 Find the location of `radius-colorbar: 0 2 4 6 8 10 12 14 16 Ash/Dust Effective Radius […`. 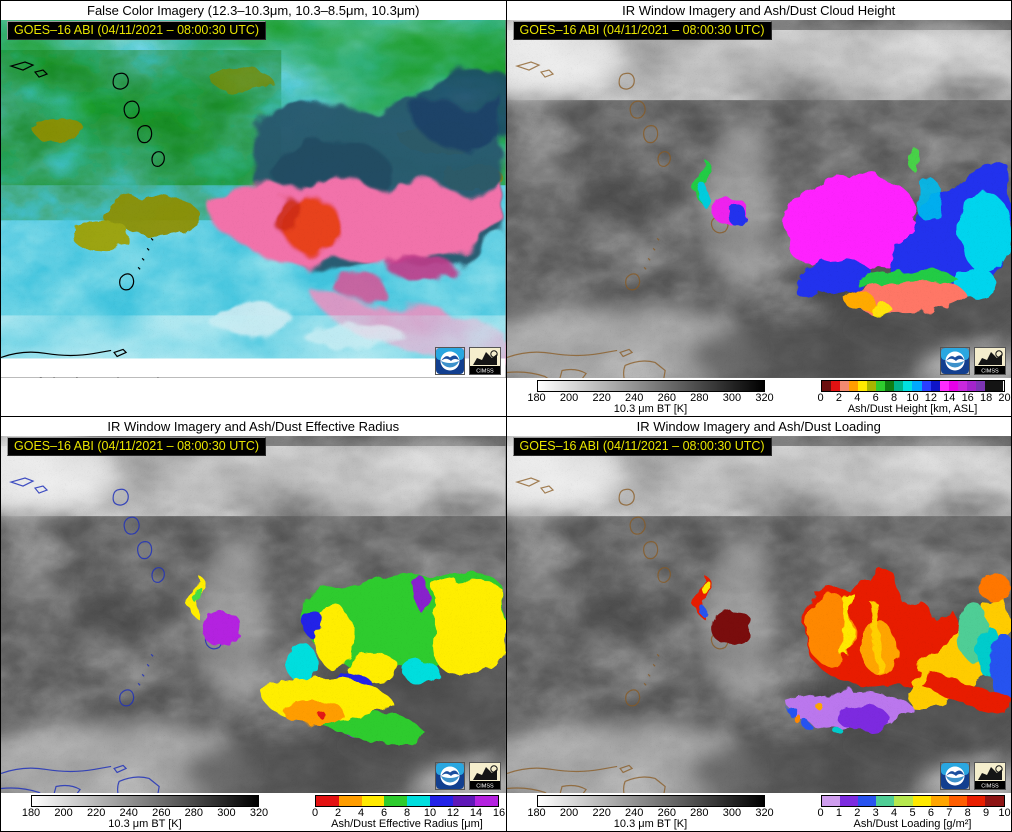

radius-colorbar: 0 2 4 6 8 10 12 14 16 Ash/Dust Effective Radius [… is located at coordinates (408, 813).